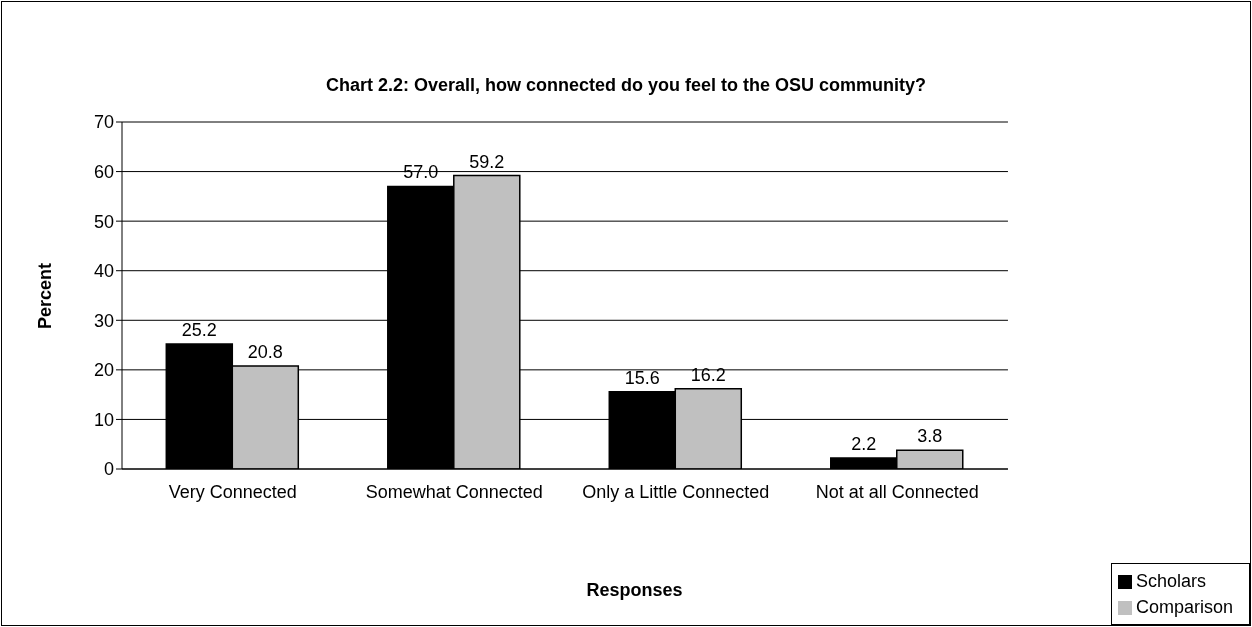 The height and width of the screenshot is (627, 1252). I want to click on data-label: 3.8, so click(930, 436).